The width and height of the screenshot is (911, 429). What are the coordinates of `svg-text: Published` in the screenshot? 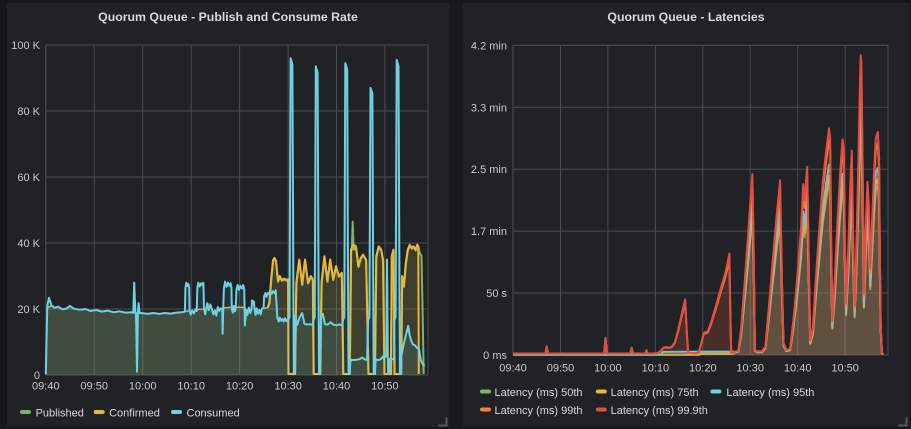 It's located at (60, 414).